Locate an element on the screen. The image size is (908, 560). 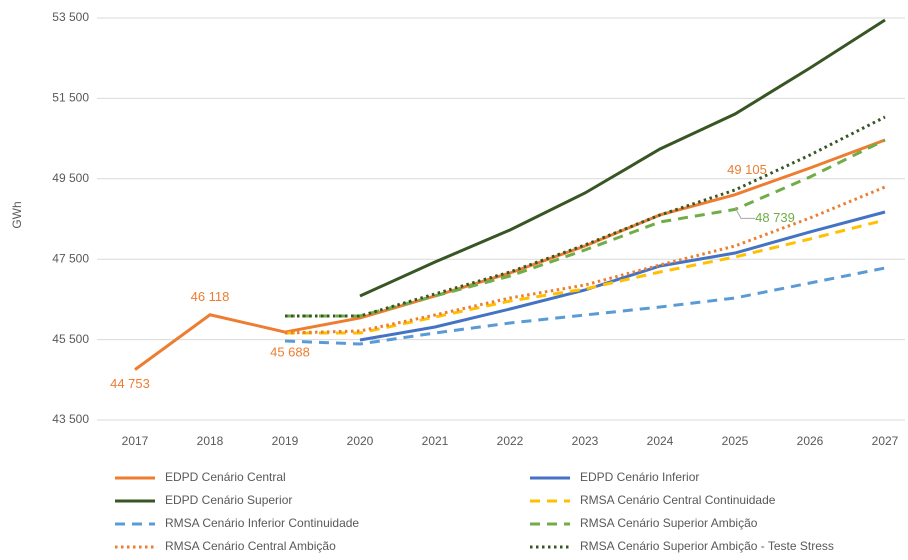
x-tick-label: 2020 is located at coordinates (360, 441).